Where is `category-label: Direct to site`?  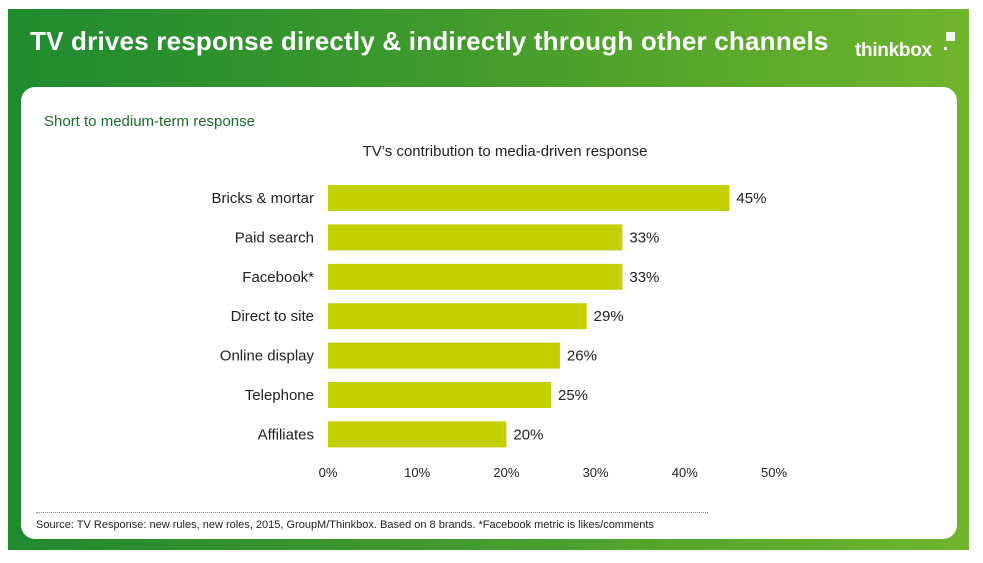
category-label: Direct to site is located at coordinates (272, 316).